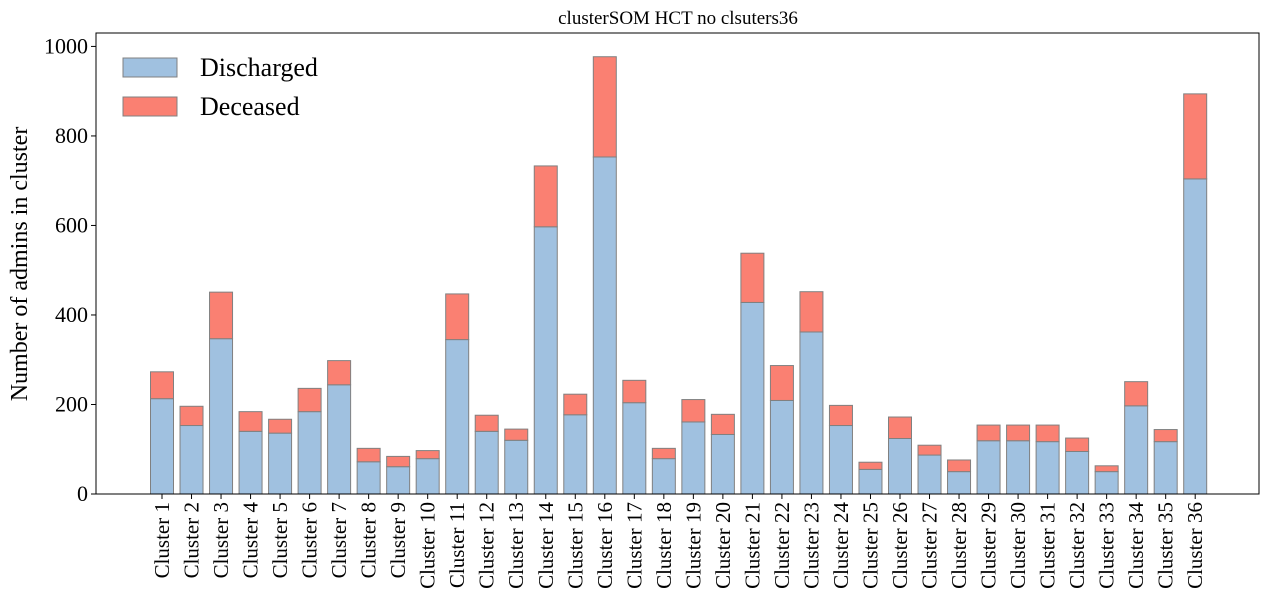 The height and width of the screenshot is (612, 1269). Describe the element at coordinates (71, 314) in the screenshot. I see `y-tick-label: 400` at that location.